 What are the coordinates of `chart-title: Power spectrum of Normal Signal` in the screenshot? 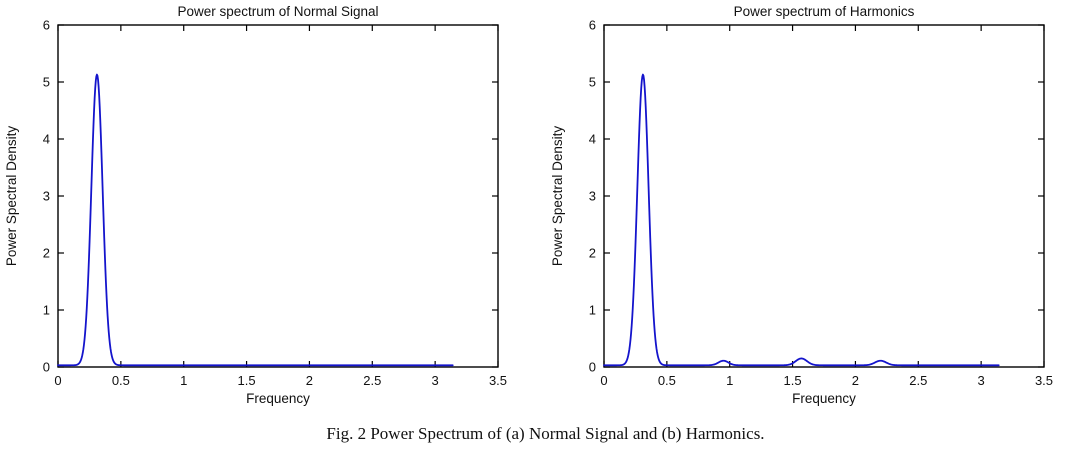 It's located at (277, 11).